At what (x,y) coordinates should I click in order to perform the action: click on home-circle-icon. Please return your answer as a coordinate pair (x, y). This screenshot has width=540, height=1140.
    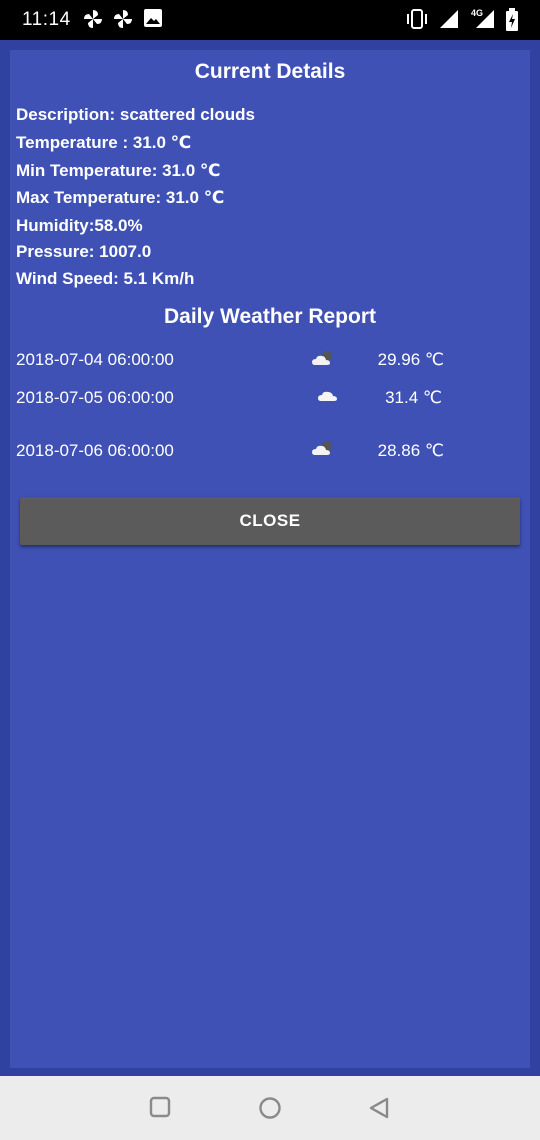
    Looking at the image, I should click on (270, 1108).